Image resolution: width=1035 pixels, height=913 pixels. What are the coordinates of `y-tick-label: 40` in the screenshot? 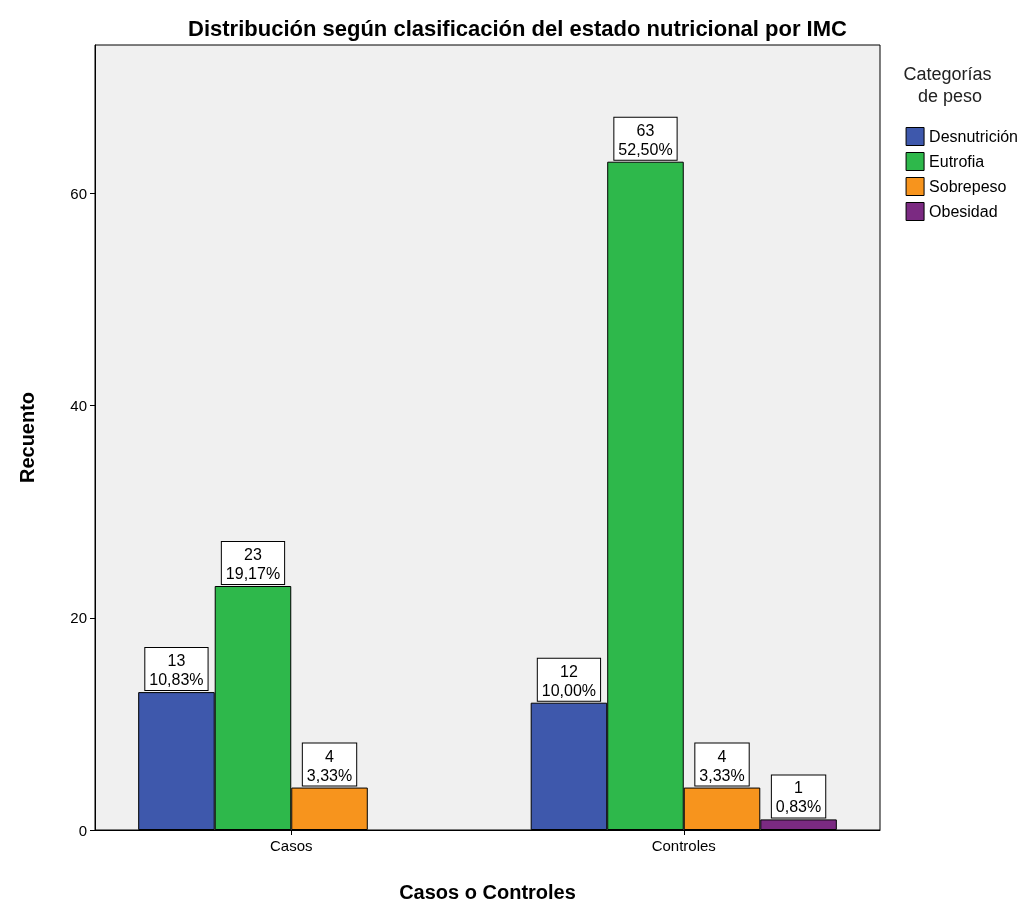 It's located at (78, 406).